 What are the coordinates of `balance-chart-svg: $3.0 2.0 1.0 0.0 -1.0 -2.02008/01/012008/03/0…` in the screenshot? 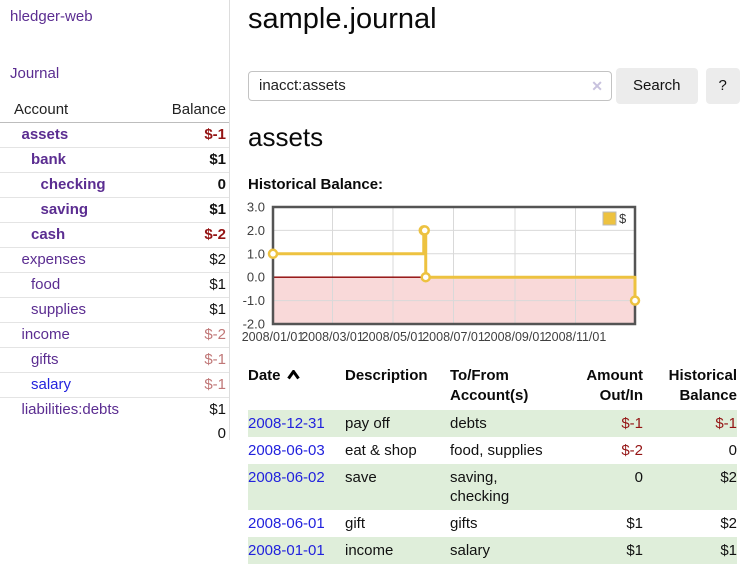 It's located at (441, 271).